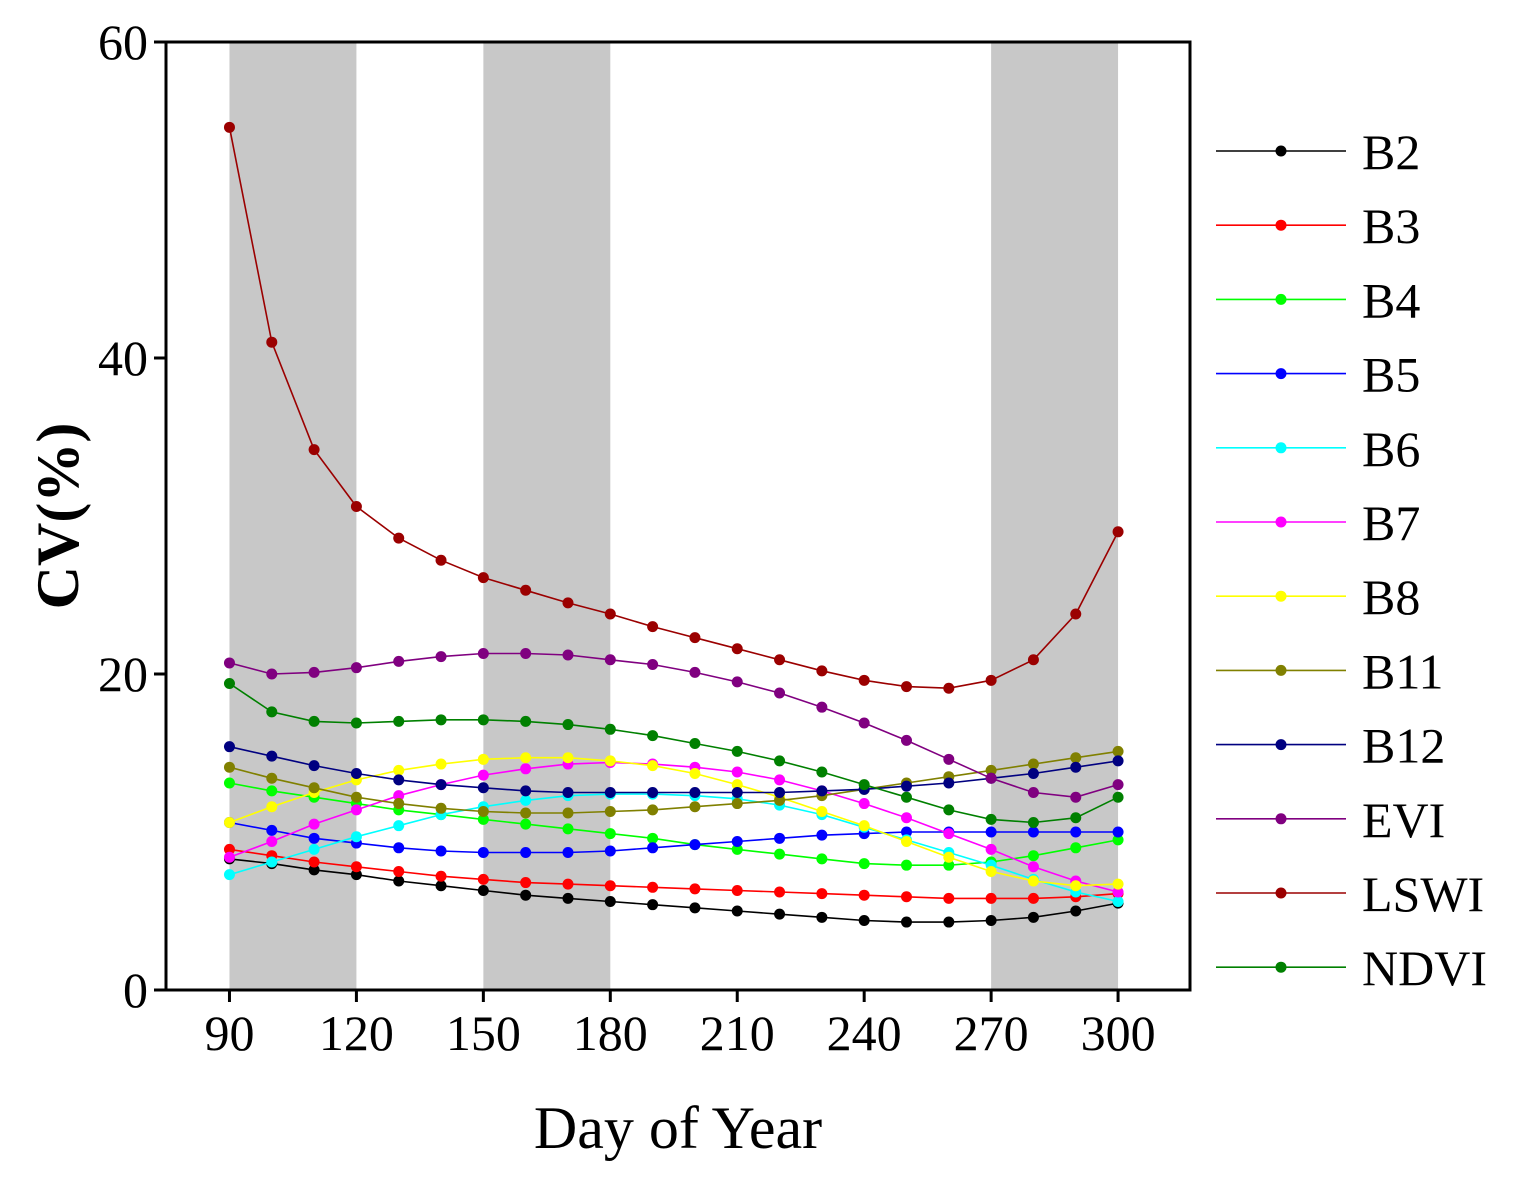  Describe the element at coordinates (674, 837) in the screenshot. I see `series-line-b5` at that location.